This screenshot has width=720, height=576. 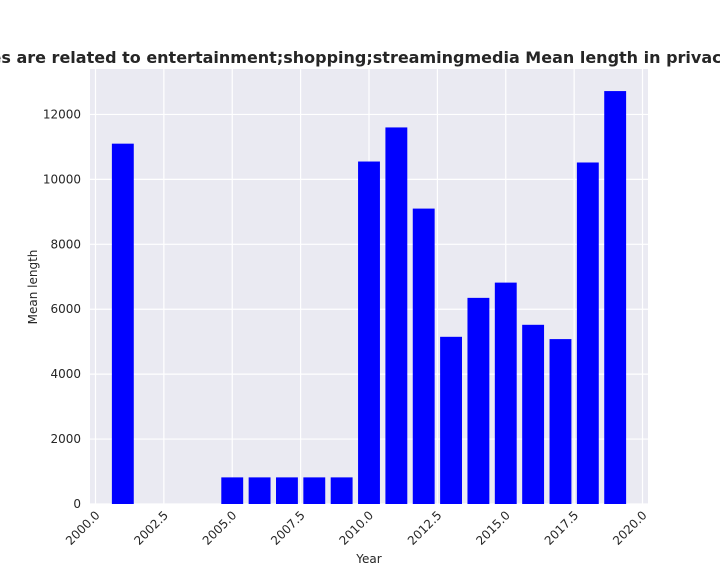 I want to click on y-tick-label: 10000, so click(x=62, y=179).